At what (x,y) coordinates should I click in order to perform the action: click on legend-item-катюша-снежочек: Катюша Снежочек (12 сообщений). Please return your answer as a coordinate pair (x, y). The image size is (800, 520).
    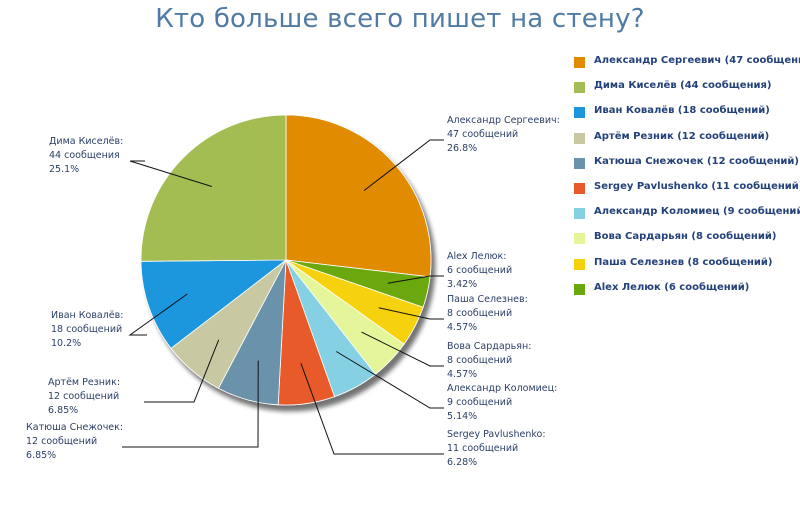
    Looking at the image, I should click on (687, 166).